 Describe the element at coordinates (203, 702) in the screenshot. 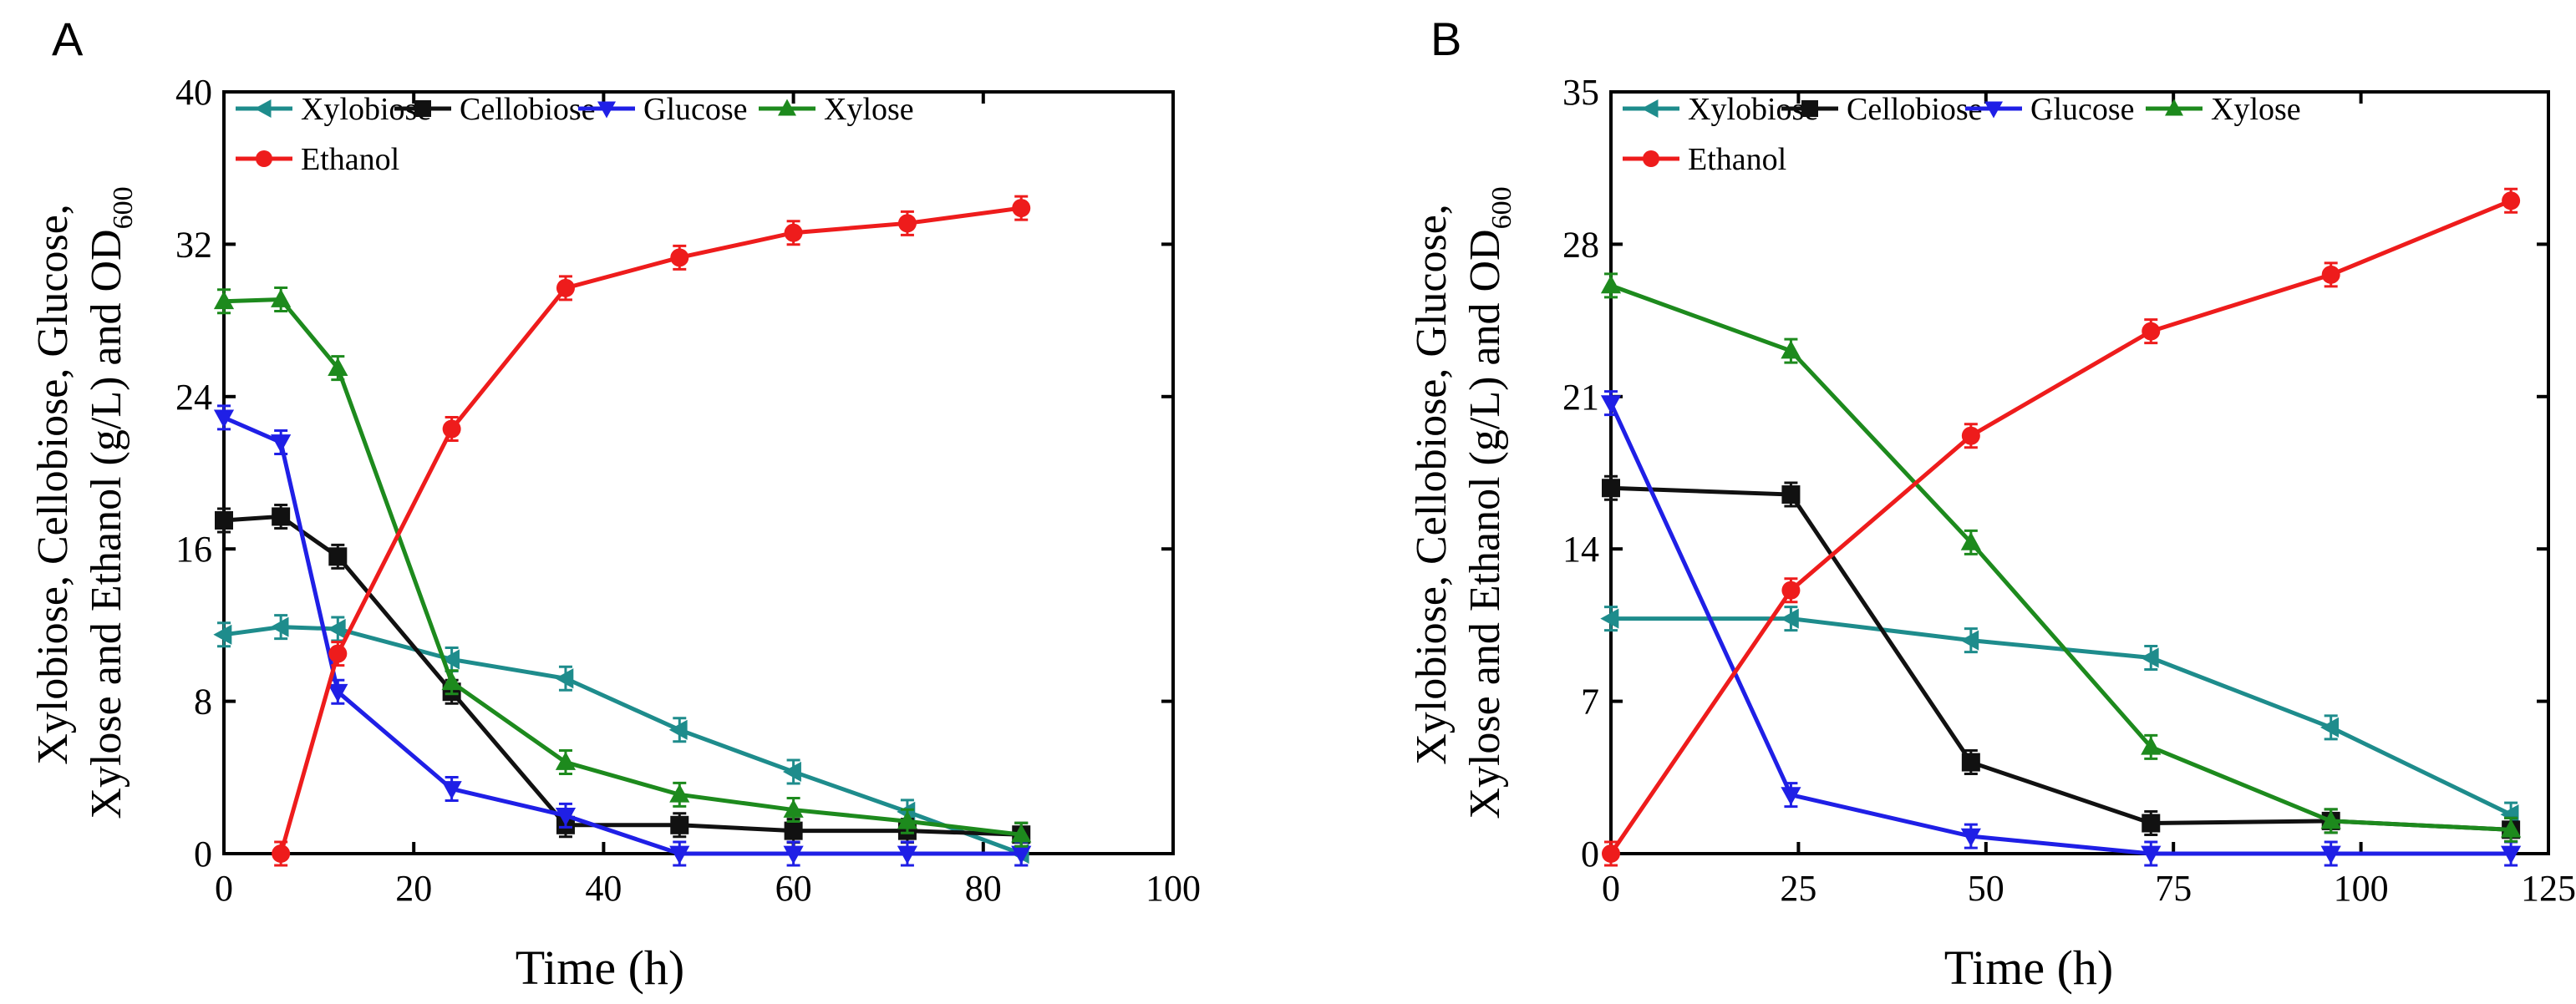

I see `y-tick-label-a: 8` at that location.